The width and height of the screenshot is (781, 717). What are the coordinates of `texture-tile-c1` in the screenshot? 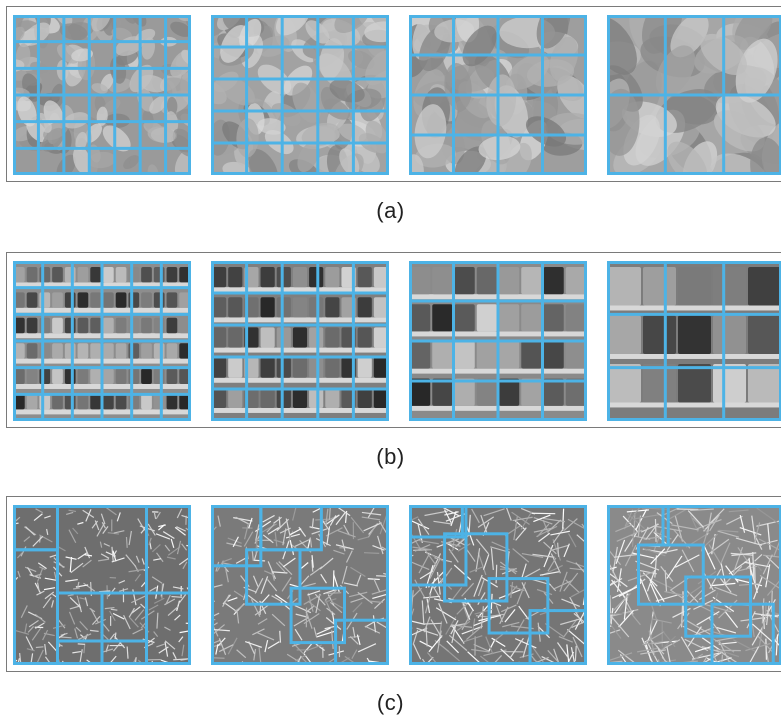 It's located at (102, 585).